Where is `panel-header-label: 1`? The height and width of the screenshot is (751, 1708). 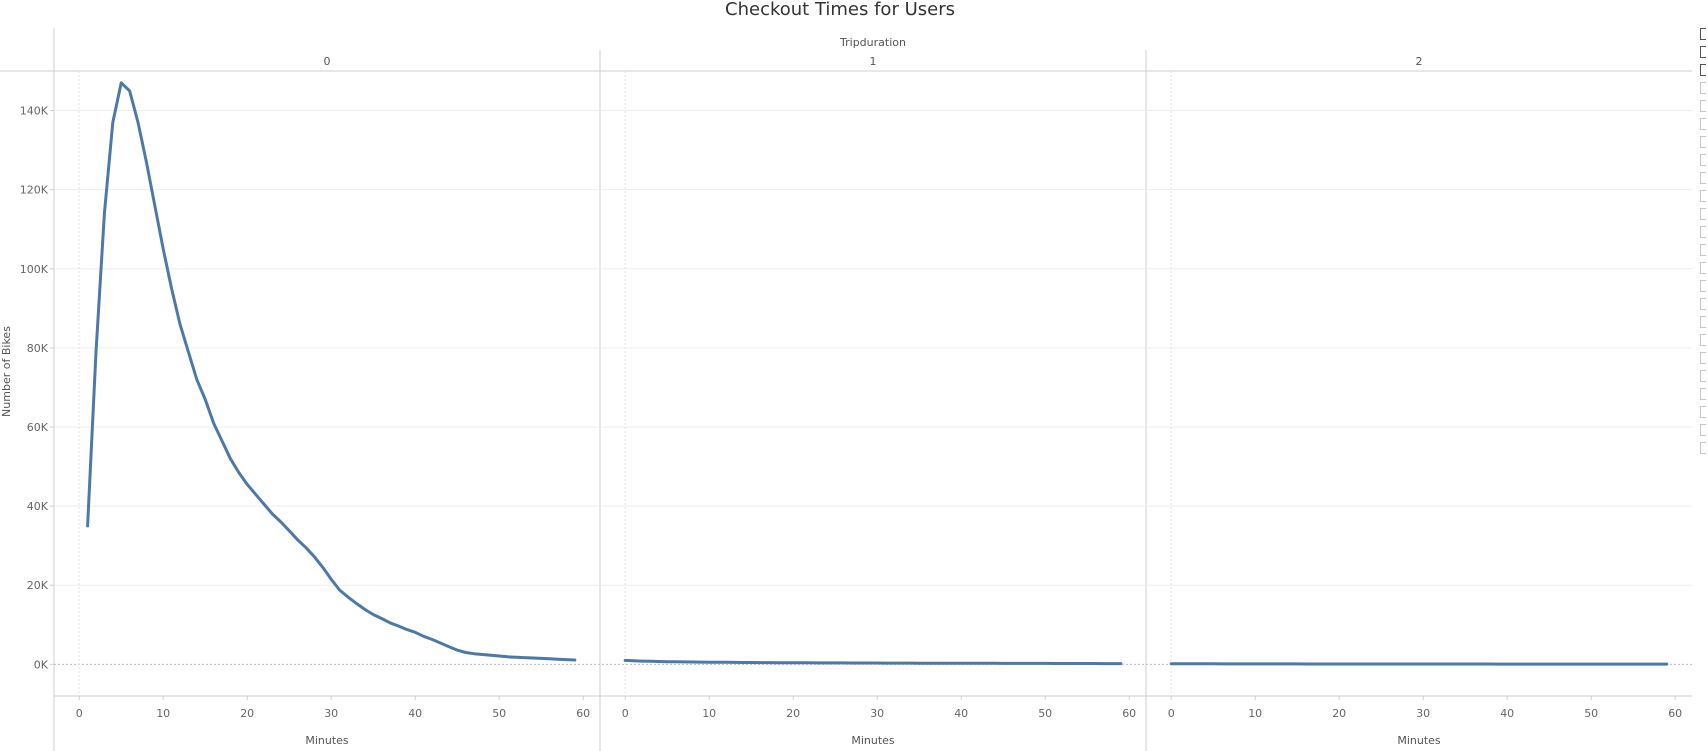
panel-header-label: 1 is located at coordinates (873, 61).